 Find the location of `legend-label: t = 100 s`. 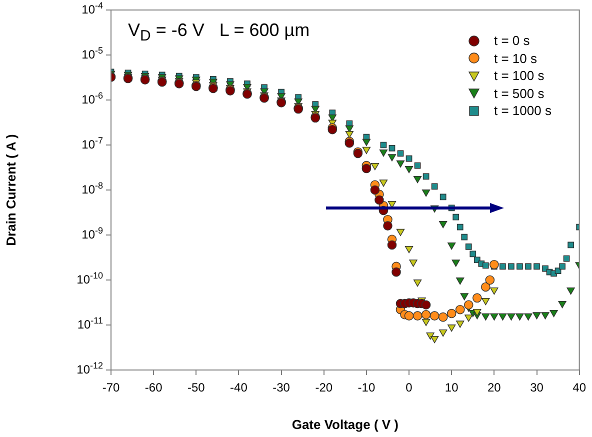

legend-label: t = 100 s is located at coordinates (519, 76).